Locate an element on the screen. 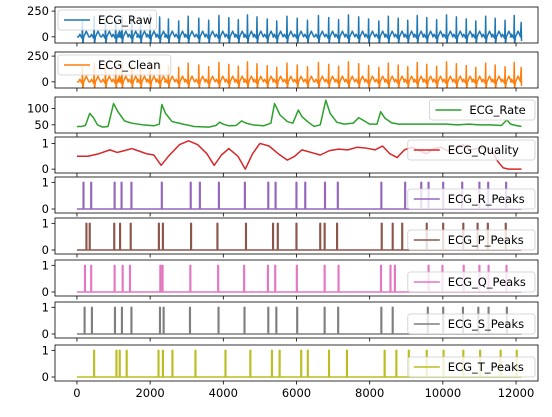 The height and width of the screenshot is (417, 552). legend: ECG_P_Peaks is located at coordinates (471, 240).